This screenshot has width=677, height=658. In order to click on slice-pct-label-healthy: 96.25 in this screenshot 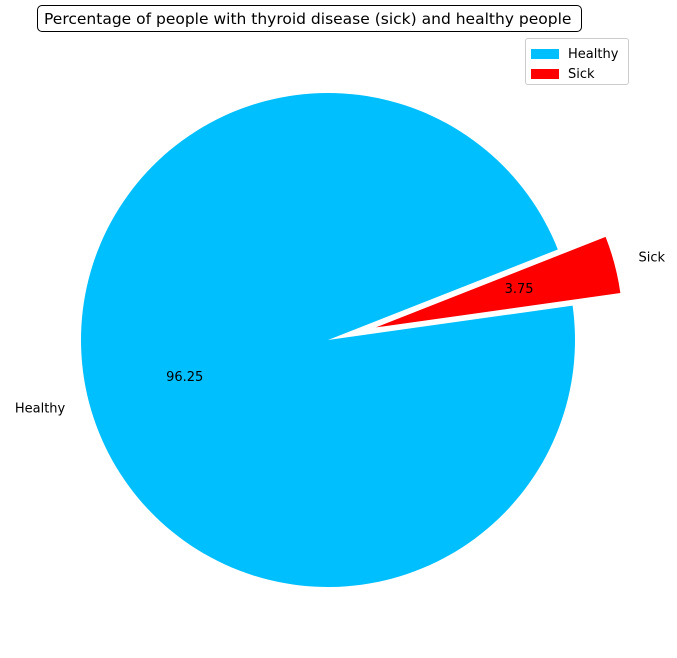, I will do `click(184, 377)`.